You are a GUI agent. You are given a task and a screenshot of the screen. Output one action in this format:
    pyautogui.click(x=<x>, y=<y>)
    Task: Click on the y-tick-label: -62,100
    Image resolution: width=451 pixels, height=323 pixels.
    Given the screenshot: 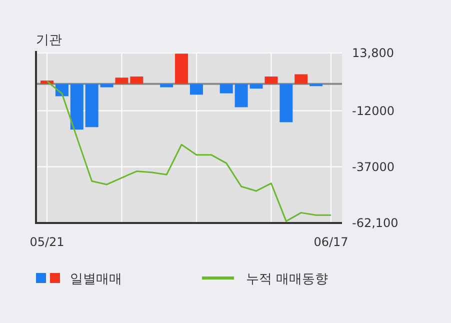 What is the action you would take?
    pyautogui.click(x=375, y=223)
    